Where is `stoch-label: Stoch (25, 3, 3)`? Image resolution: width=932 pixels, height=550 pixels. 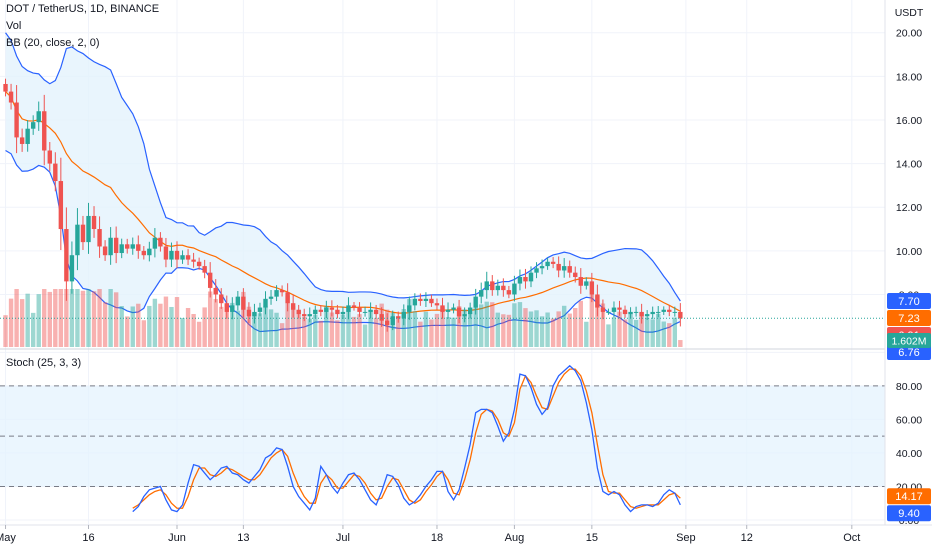 stoch-label: Stoch (25, 3, 3) is located at coordinates (44, 363).